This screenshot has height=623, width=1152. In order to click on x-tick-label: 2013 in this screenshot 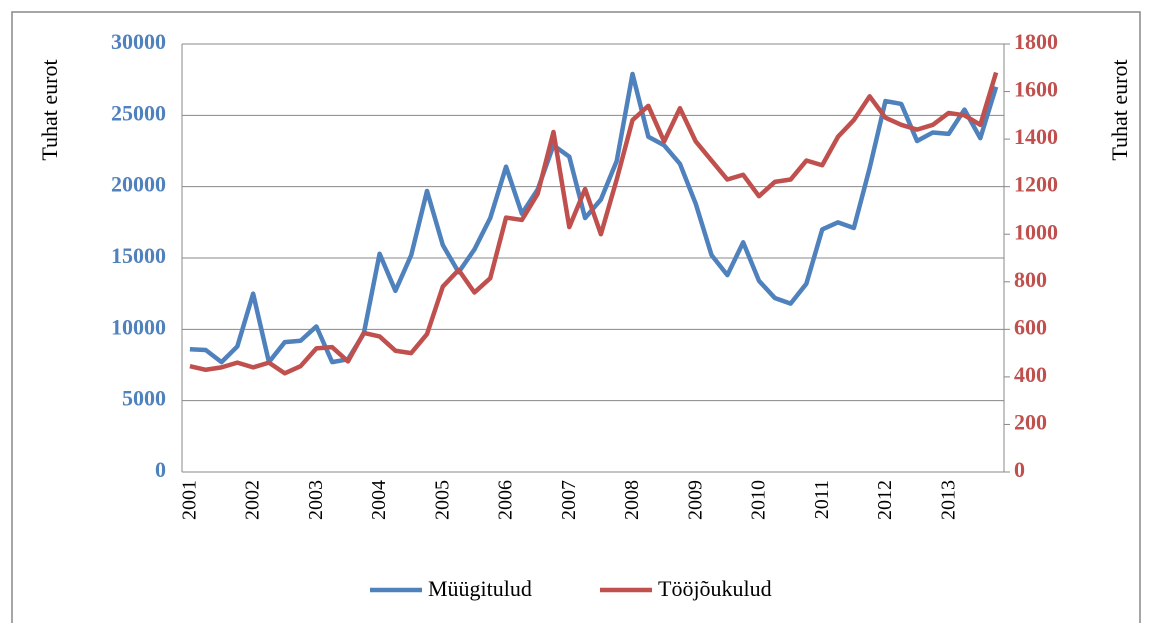, I will do `click(948, 500)`.